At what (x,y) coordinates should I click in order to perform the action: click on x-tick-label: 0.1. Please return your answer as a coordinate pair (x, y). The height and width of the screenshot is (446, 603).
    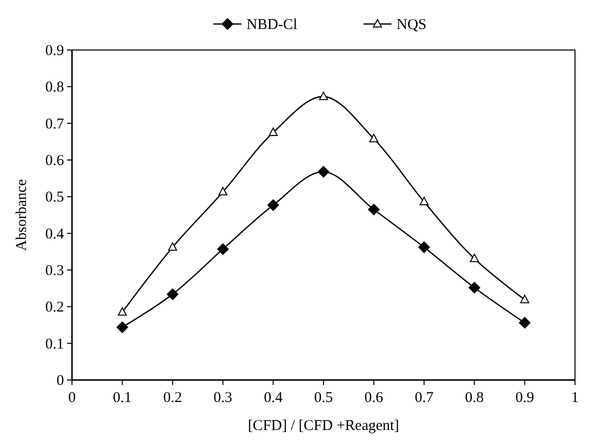
    Looking at the image, I should click on (122, 398).